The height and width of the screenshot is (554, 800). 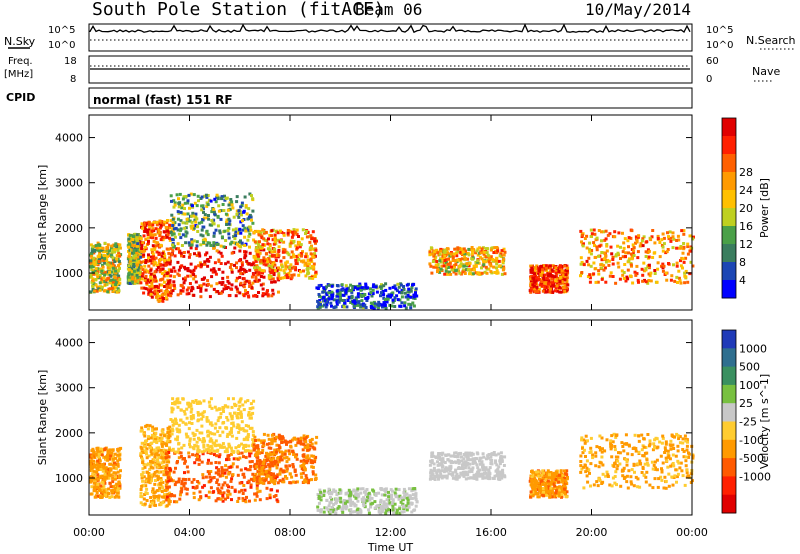 I want to click on y-tick-label: 4000, so click(x=69, y=138).